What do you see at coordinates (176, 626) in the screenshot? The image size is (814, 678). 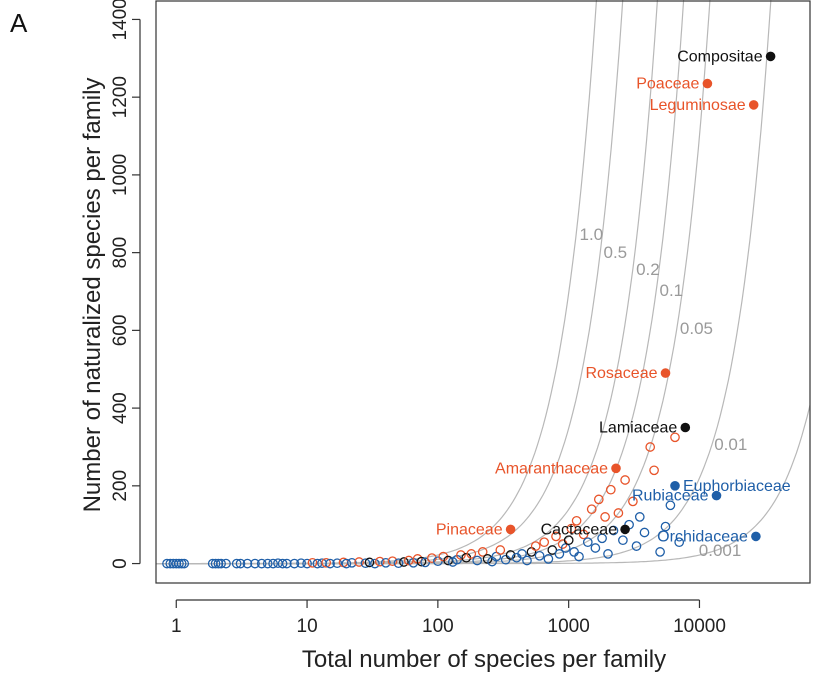 I see `x-tick-label: 1` at bounding box center [176, 626].